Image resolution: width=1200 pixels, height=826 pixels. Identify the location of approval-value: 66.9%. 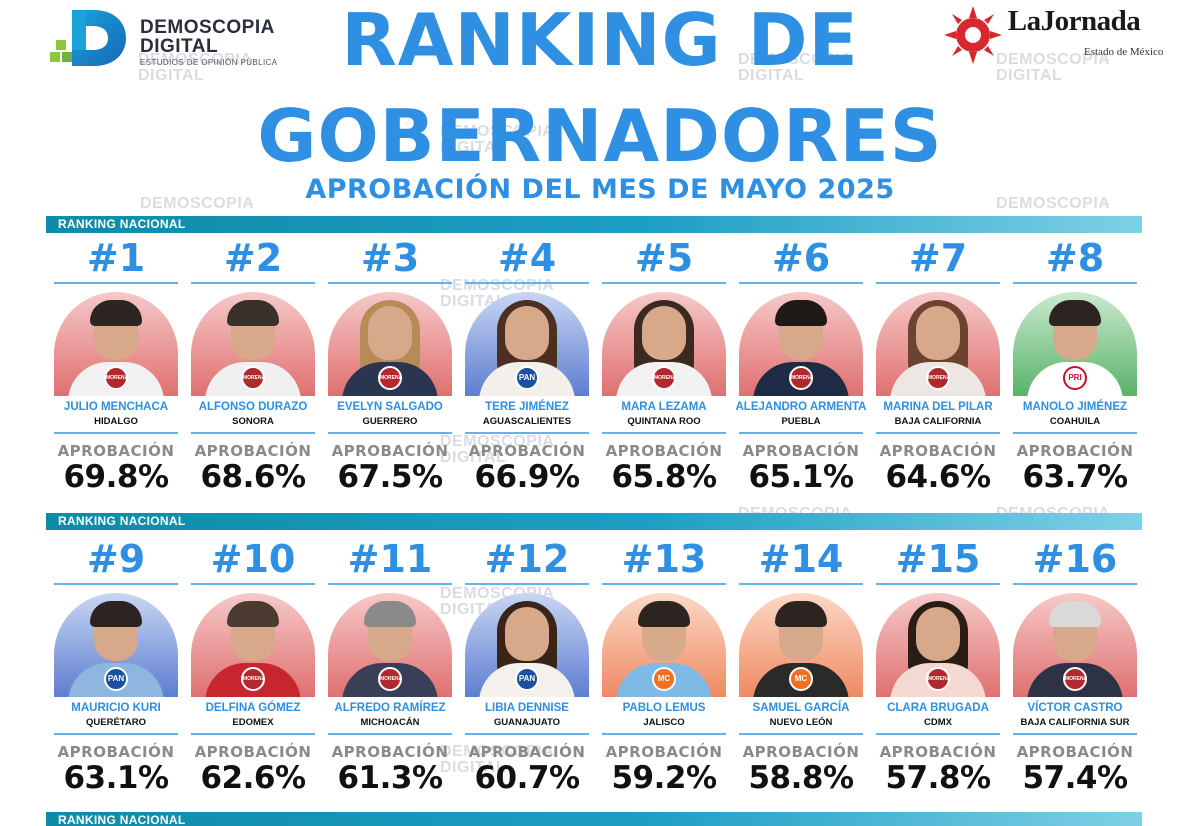
(527, 477).